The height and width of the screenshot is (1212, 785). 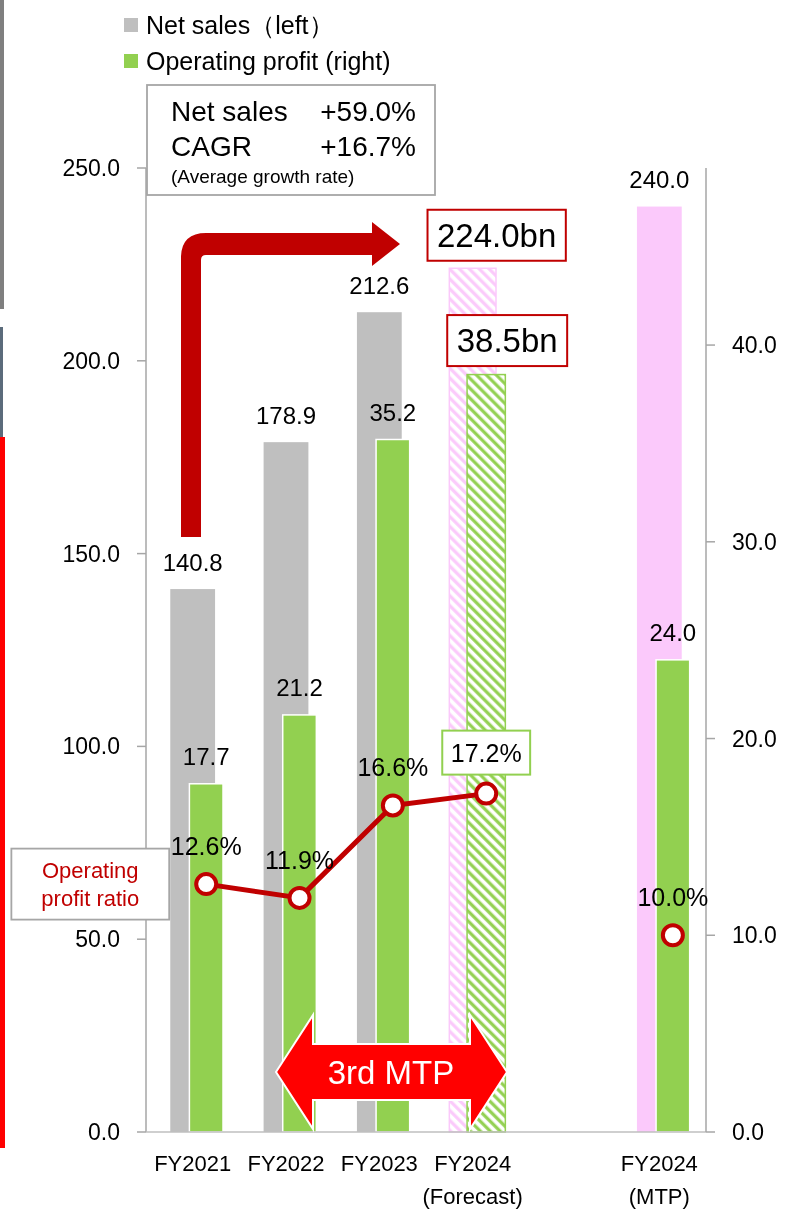 What do you see at coordinates (299, 688) in the screenshot?
I see `data-label: 21.2` at bounding box center [299, 688].